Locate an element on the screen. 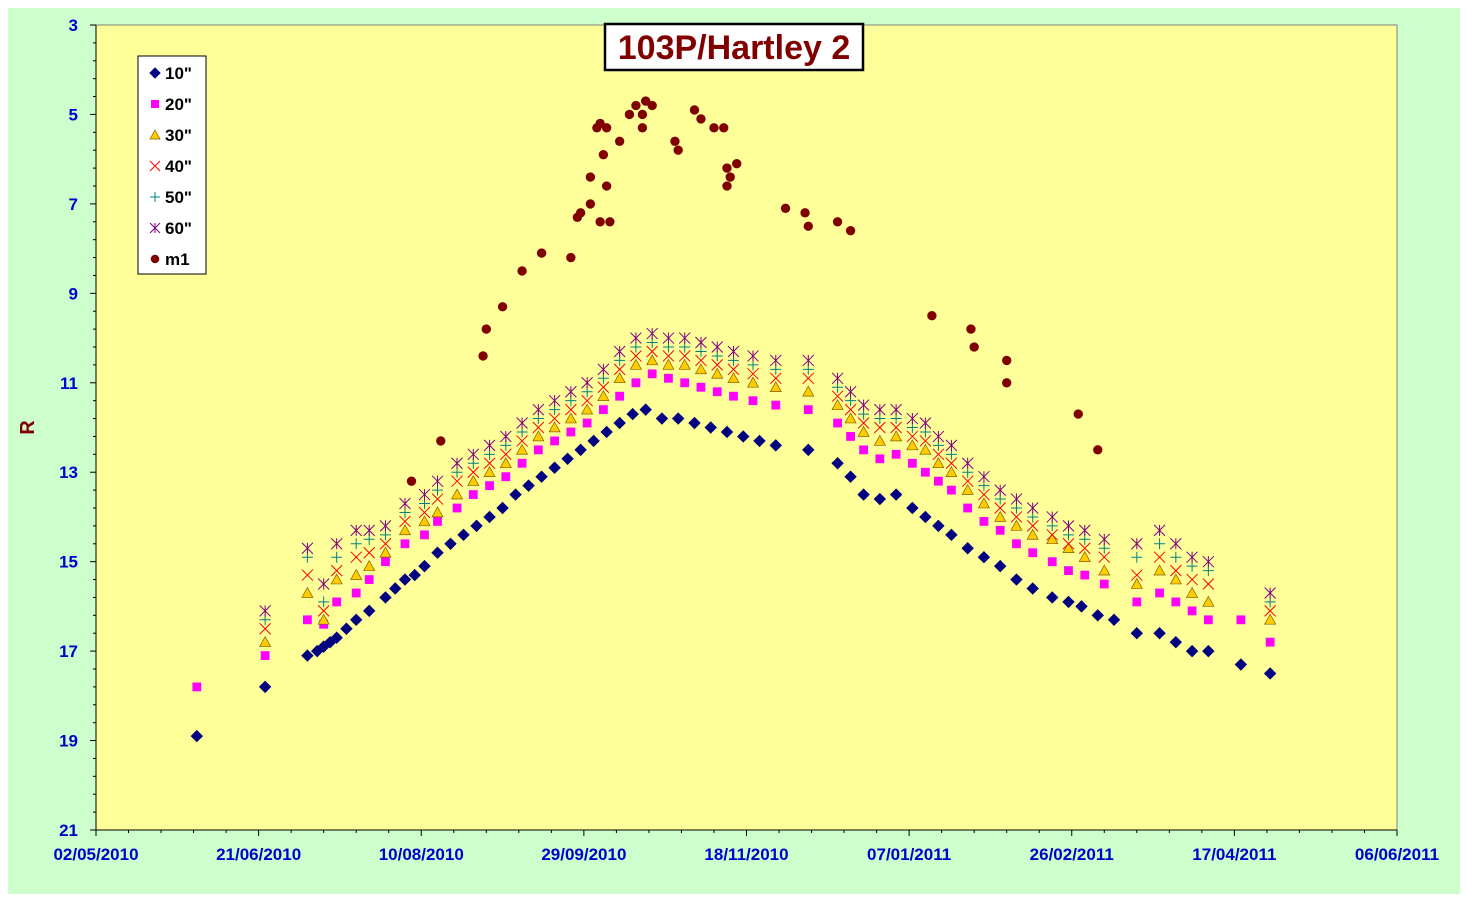 The image size is (1466, 901). y-tick-label: 21 is located at coordinates (68, 830).